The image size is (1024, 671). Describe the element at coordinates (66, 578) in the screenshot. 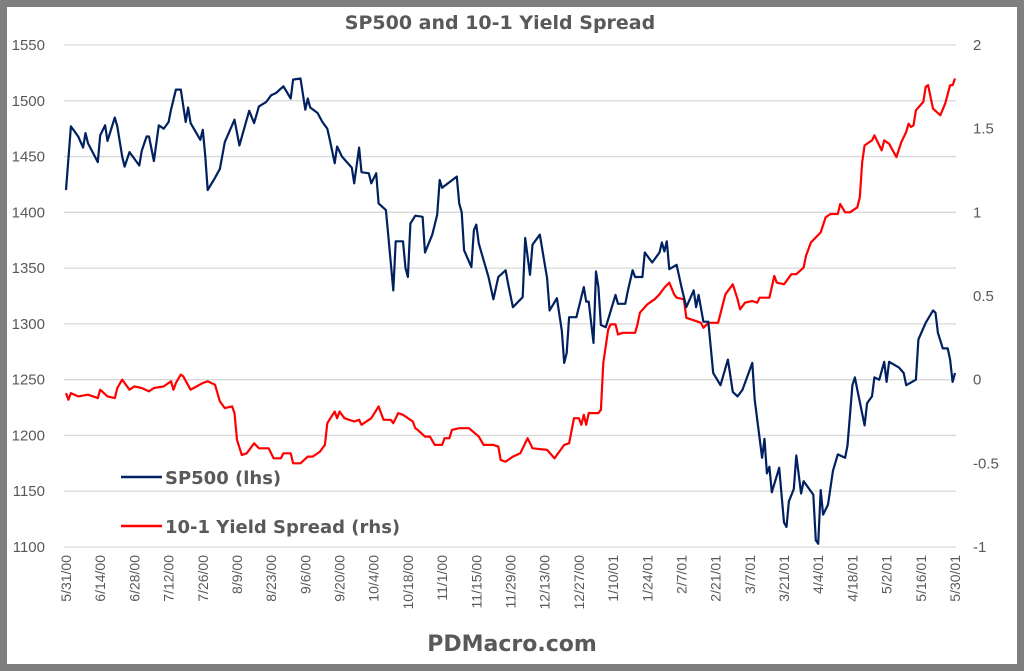

I see `x-tick-label: 5/31/00` at that location.